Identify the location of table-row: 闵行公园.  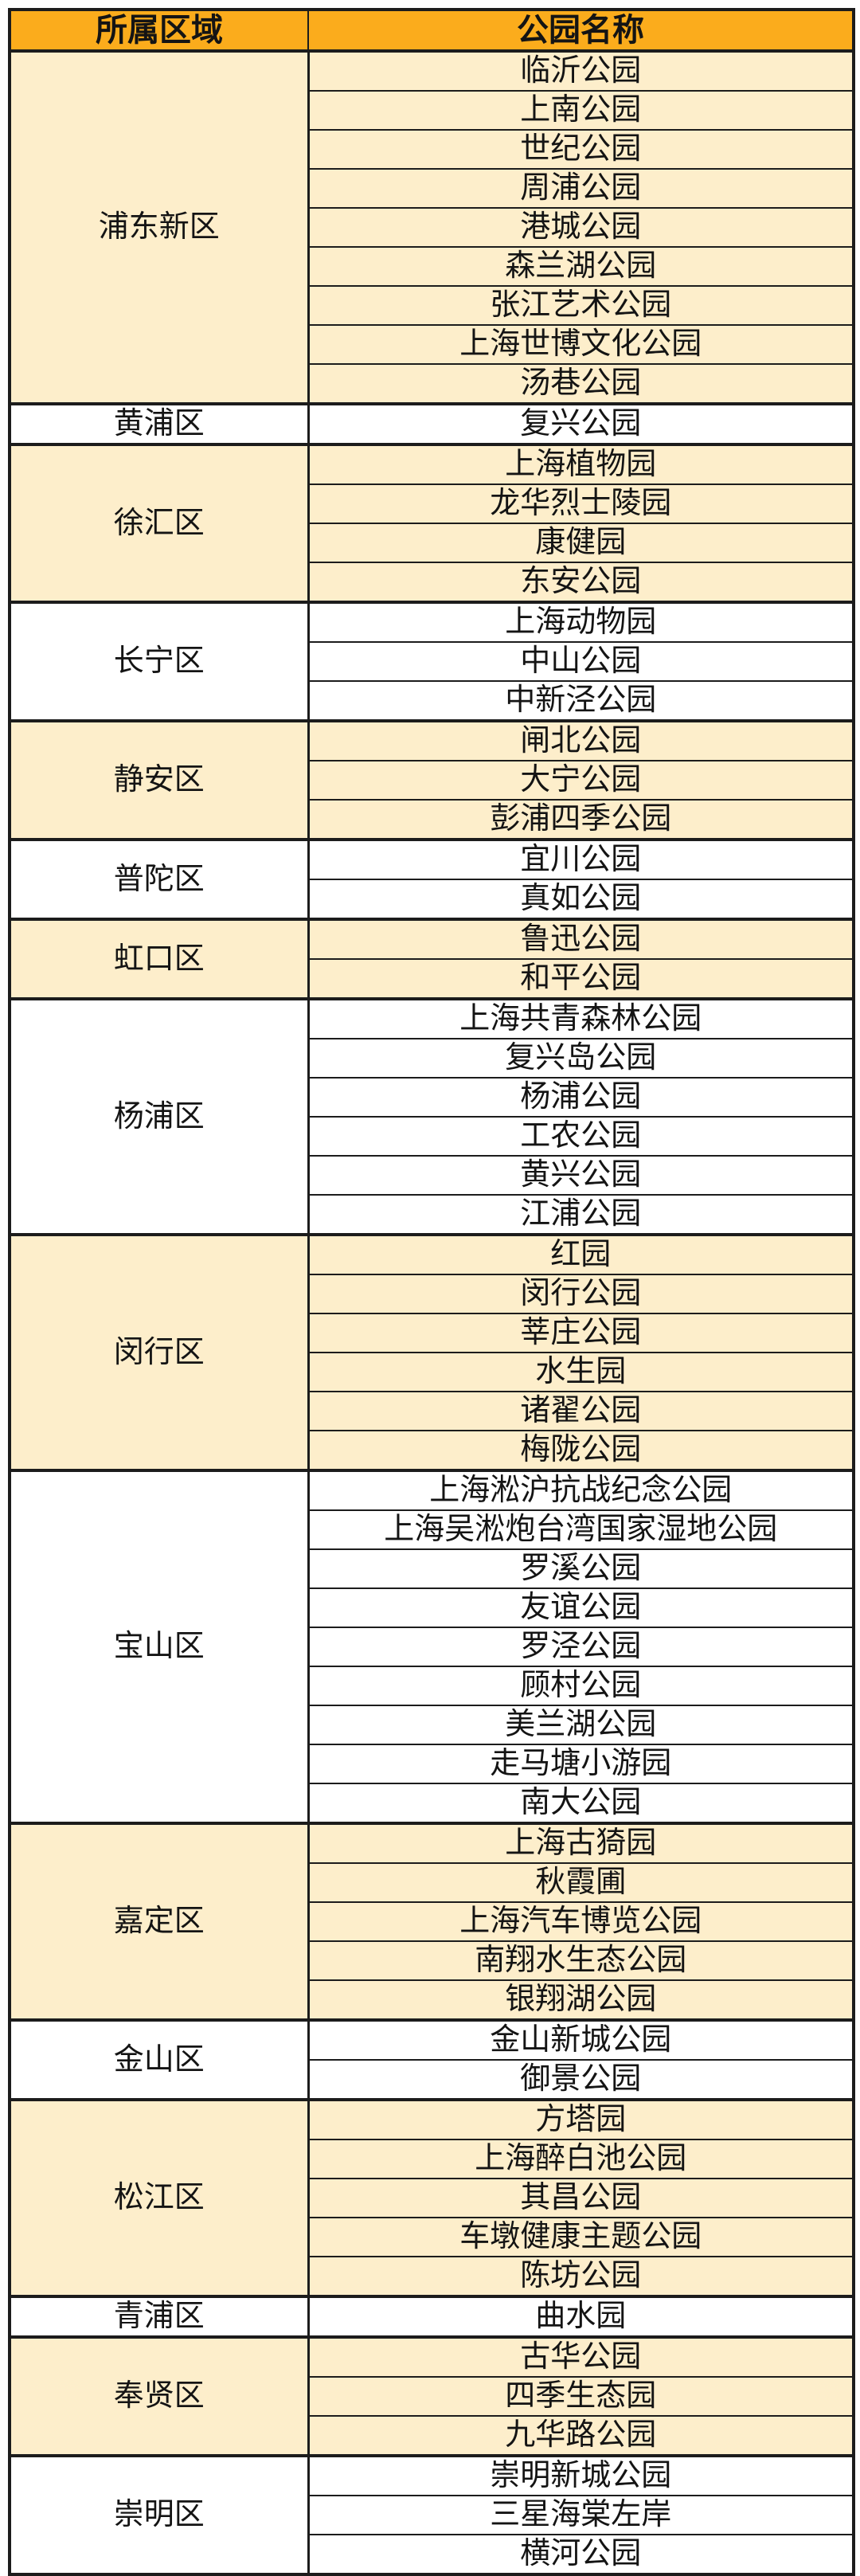
(432, 1294).